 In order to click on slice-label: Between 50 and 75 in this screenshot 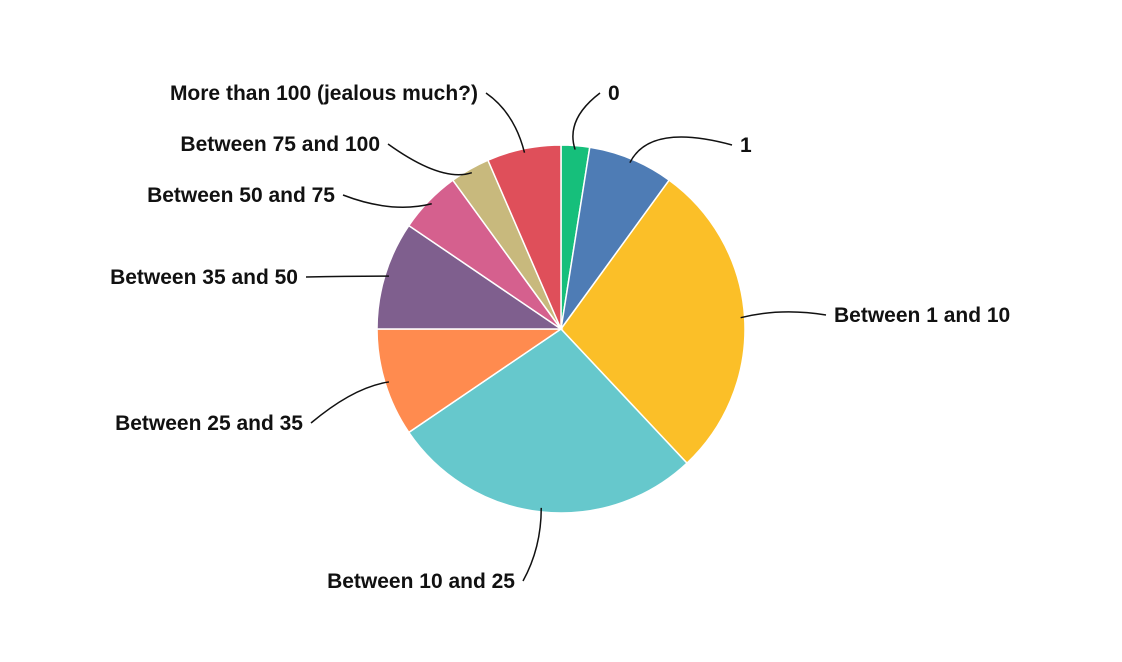, I will do `click(241, 195)`.